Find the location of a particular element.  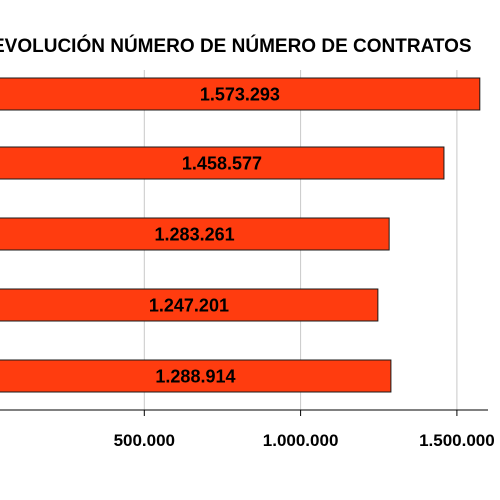

x-tick-label: 500.000 is located at coordinates (144, 440).